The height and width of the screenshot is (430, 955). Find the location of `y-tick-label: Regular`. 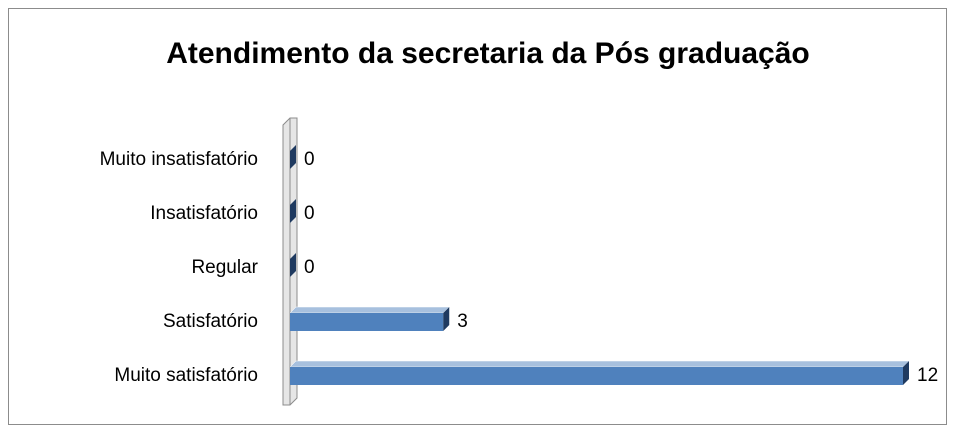

y-tick-label: Regular is located at coordinates (224, 267).